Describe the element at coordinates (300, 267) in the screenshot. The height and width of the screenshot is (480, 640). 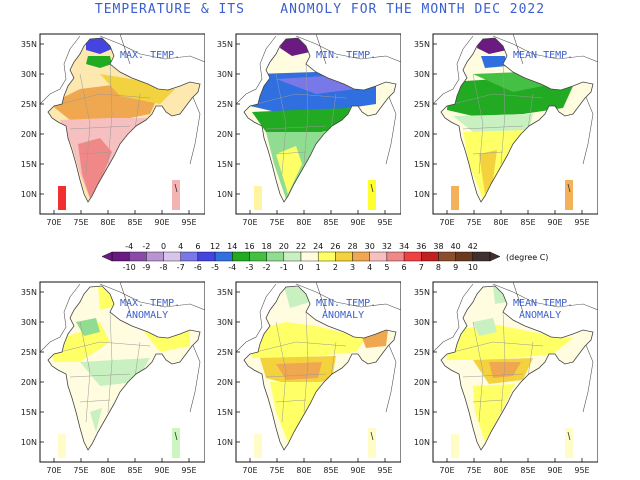
I see `colorbar-bottom-label: 0` at that location.